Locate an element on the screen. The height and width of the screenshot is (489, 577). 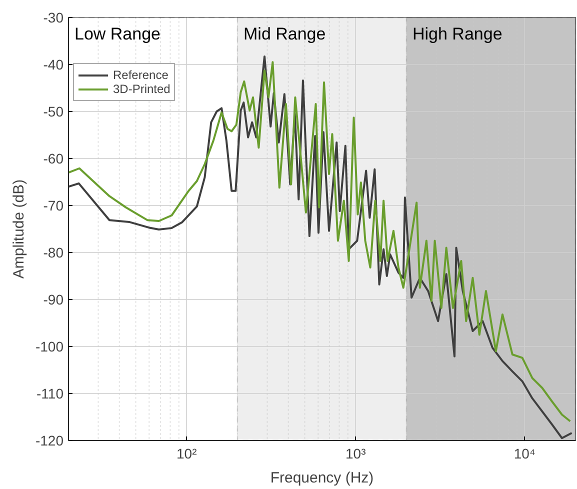
y-tick-label: -60 is located at coordinates (53, 158).